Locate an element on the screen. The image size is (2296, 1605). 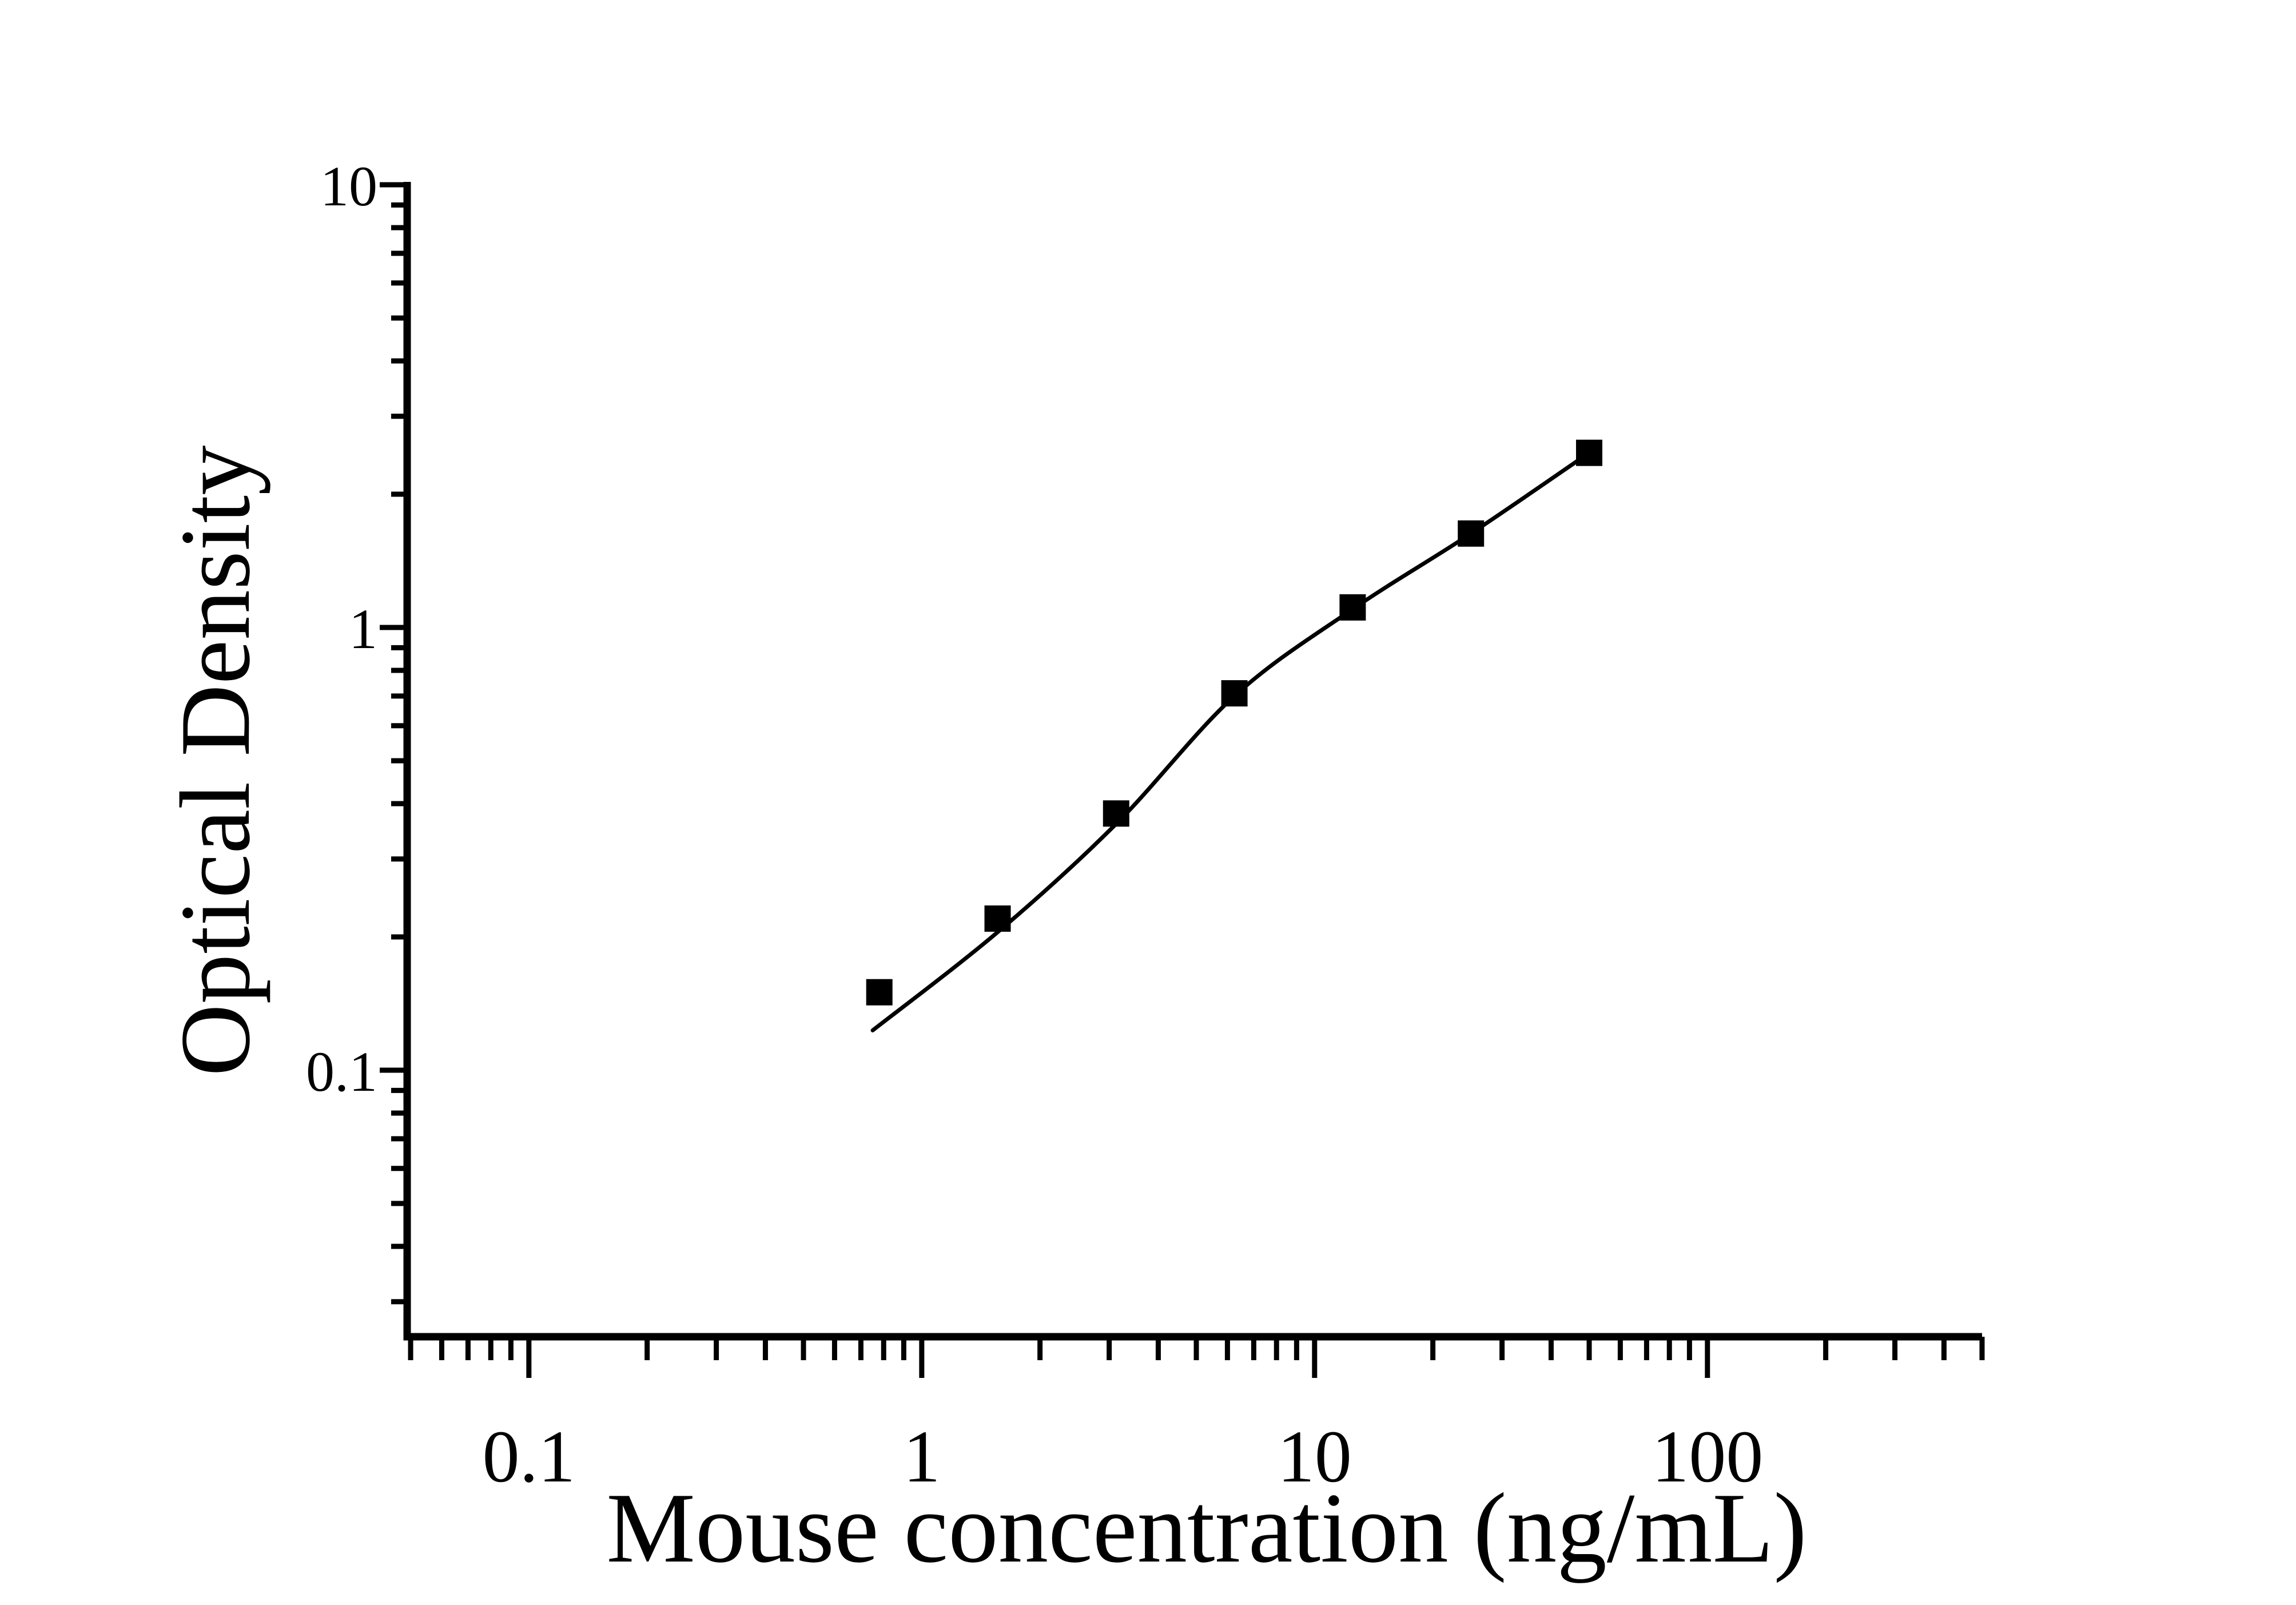
y-tick-label: 1 is located at coordinates (363, 629).